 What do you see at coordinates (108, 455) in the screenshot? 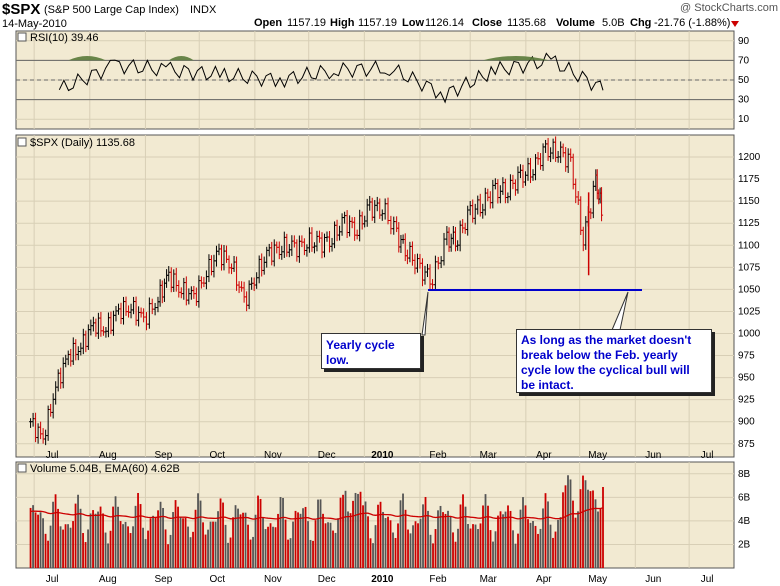
I see `price-x-tick-label: Aug` at bounding box center [108, 455].